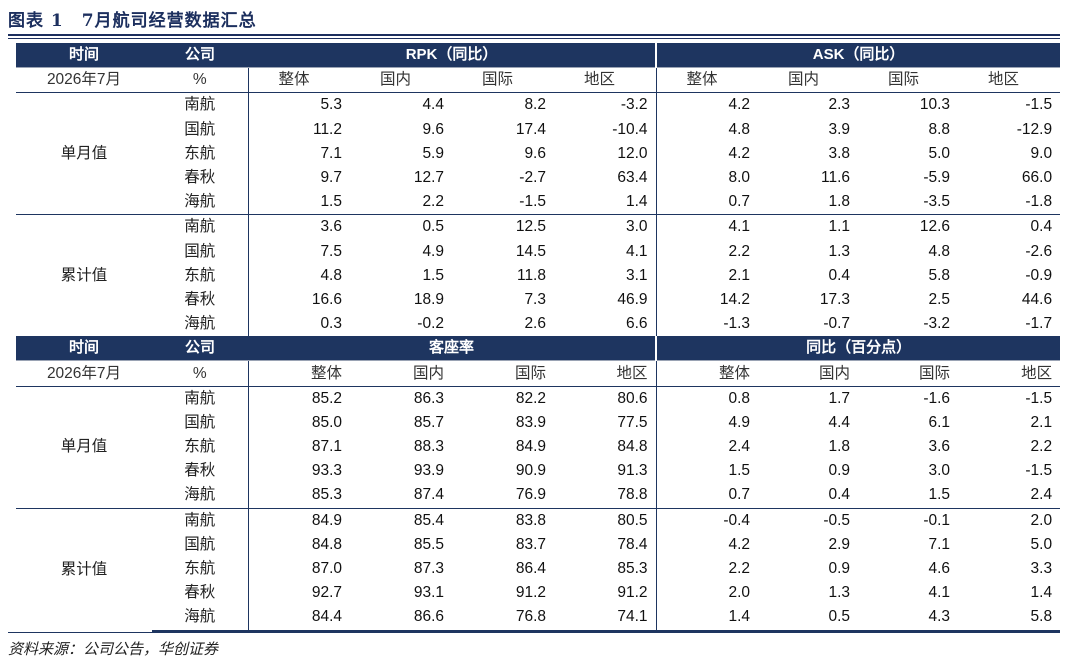 The height and width of the screenshot is (664, 1077). What do you see at coordinates (531, 275) in the screenshot?
I see `left-value-cell: 11.8` at bounding box center [531, 275].